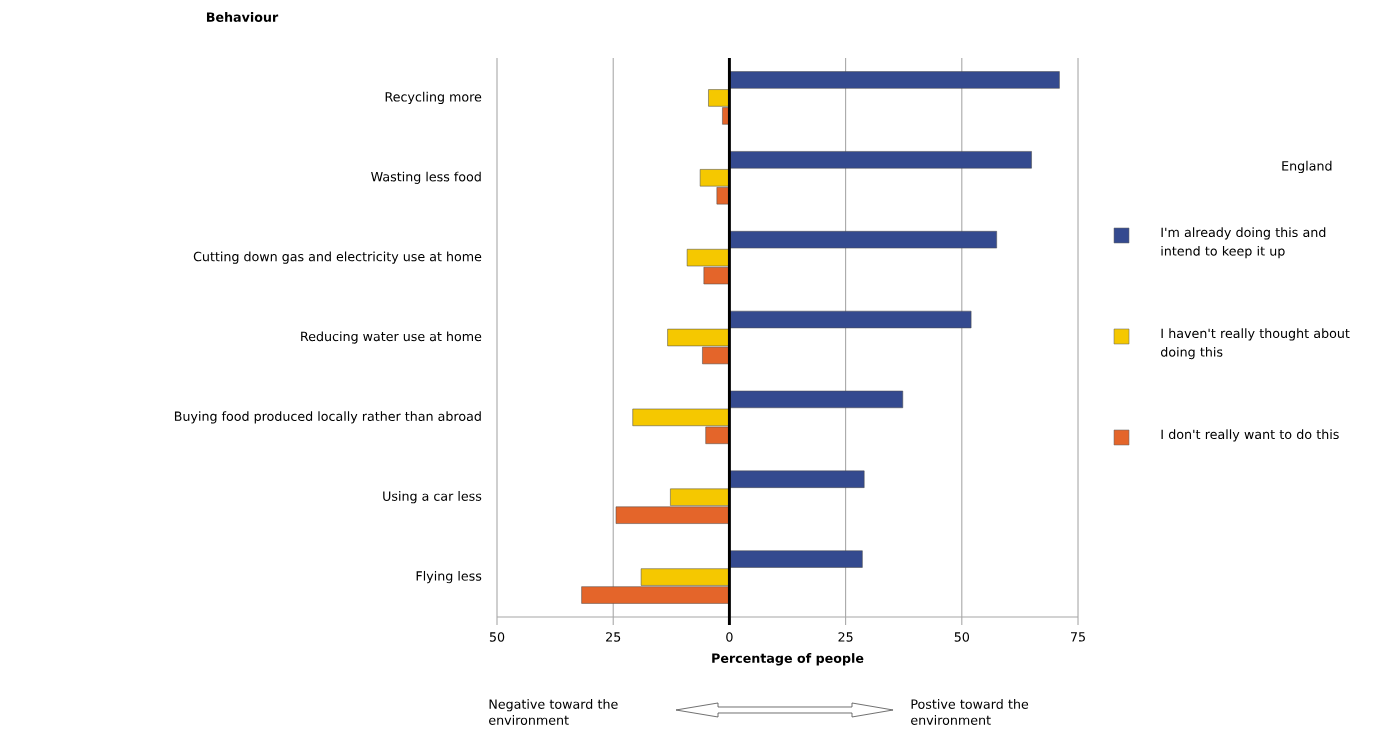  What do you see at coordinates (788, 659) in the screenshot?
I see `x-axis-title: Percentage of people` at bounding box center [788, 659].